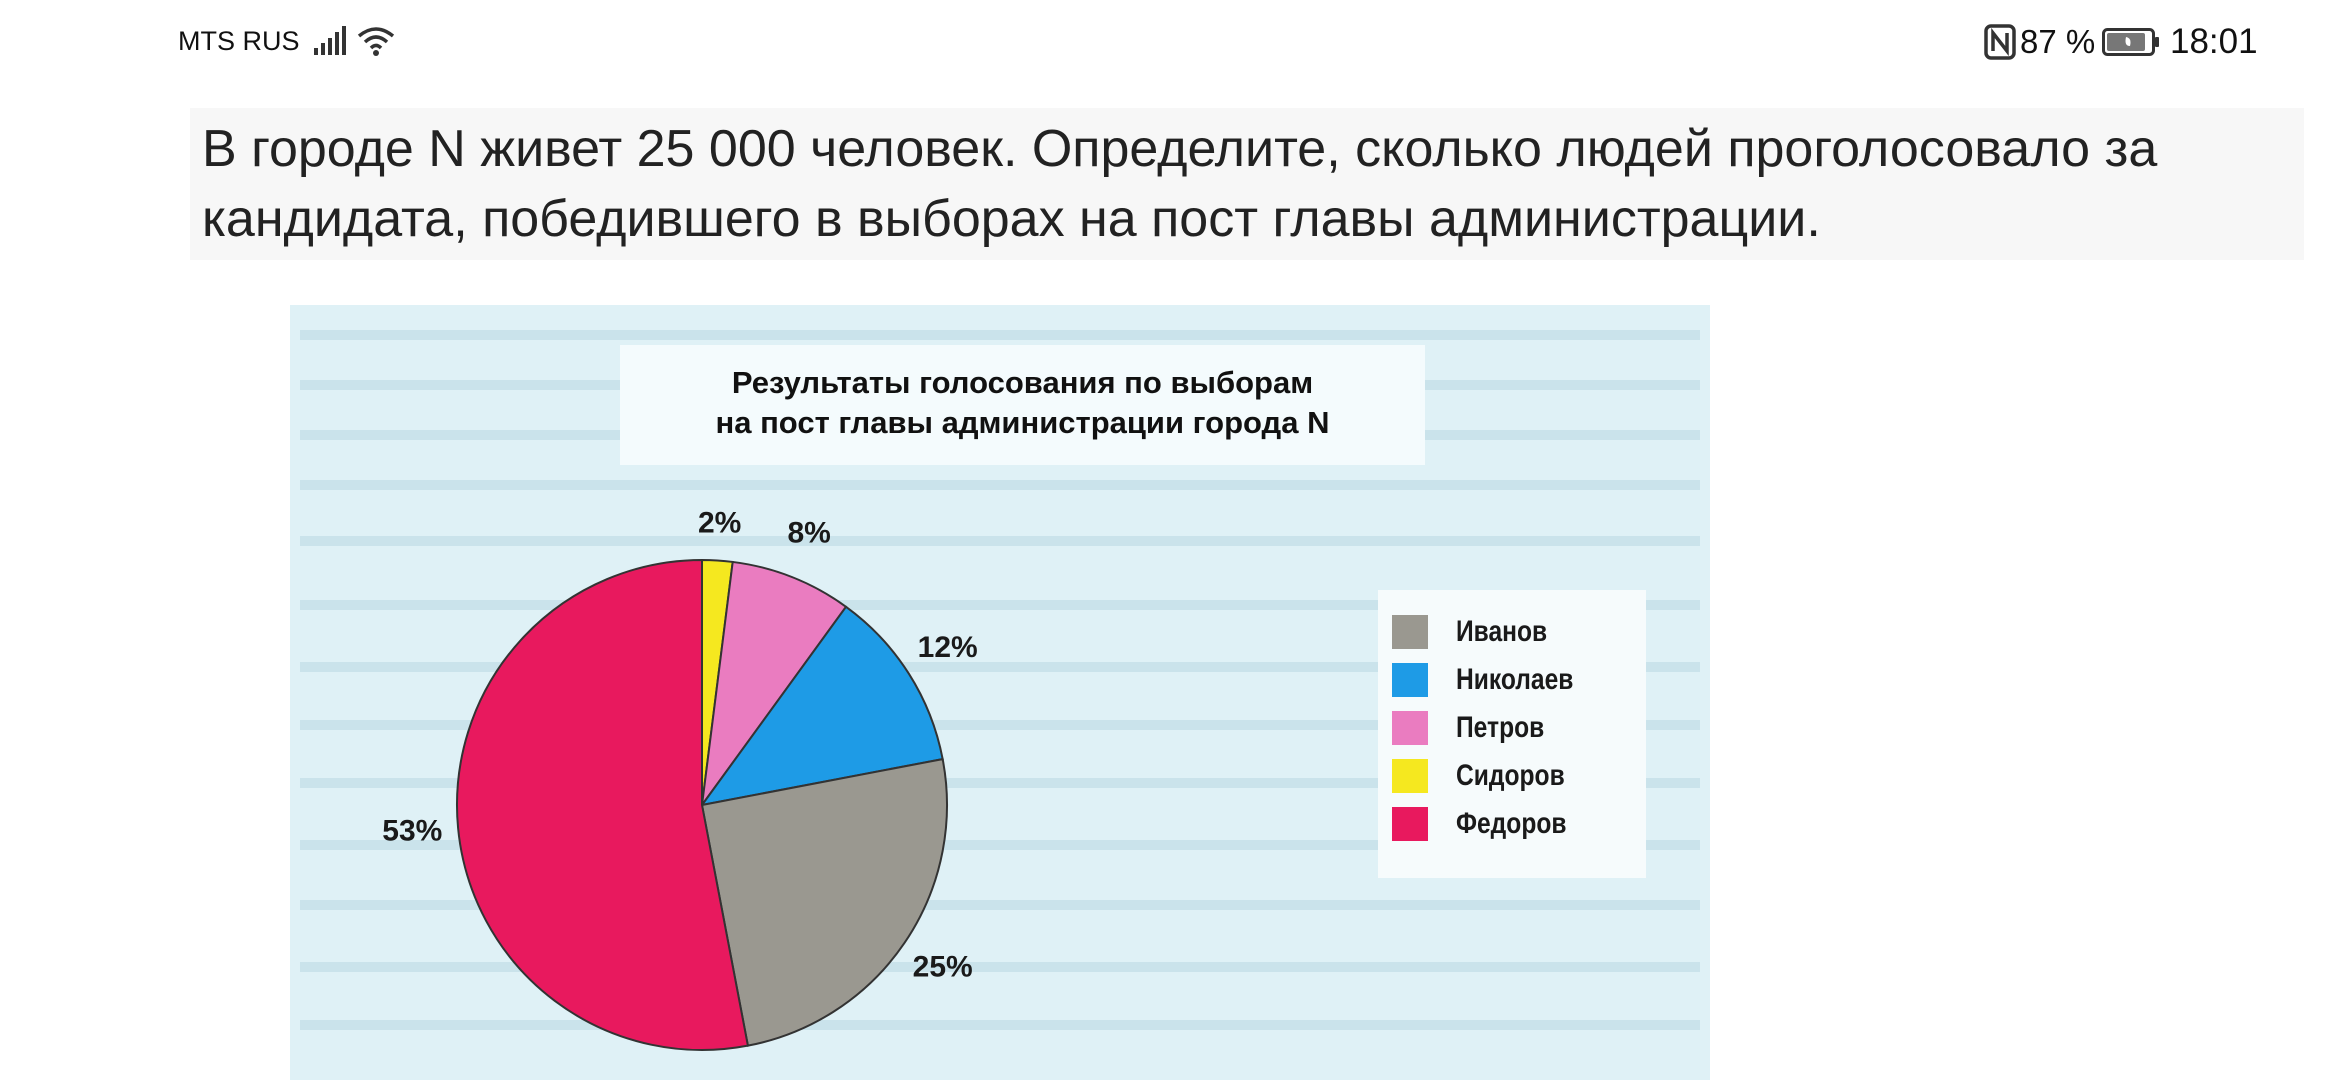 This screenshot has height=1080, width=2340. Describe the element at coordinates (376, 43) in the screenshot. I see `wifi-icon` at that location.